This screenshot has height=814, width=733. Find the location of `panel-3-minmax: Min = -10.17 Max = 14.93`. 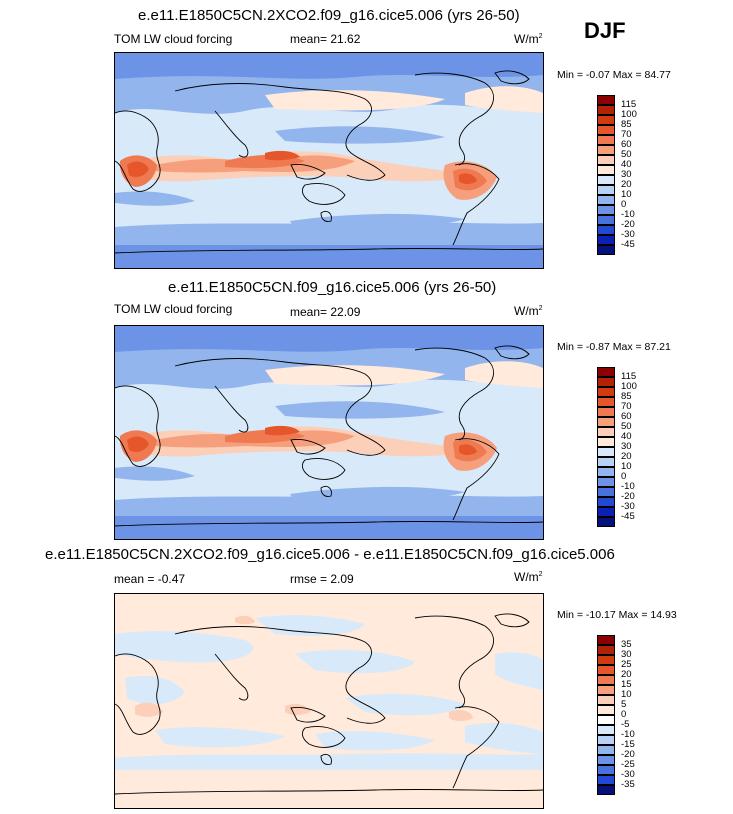

panel-3-minmax: Min = -10.17 Max = 14.93 is located at coordinates (617, 615).